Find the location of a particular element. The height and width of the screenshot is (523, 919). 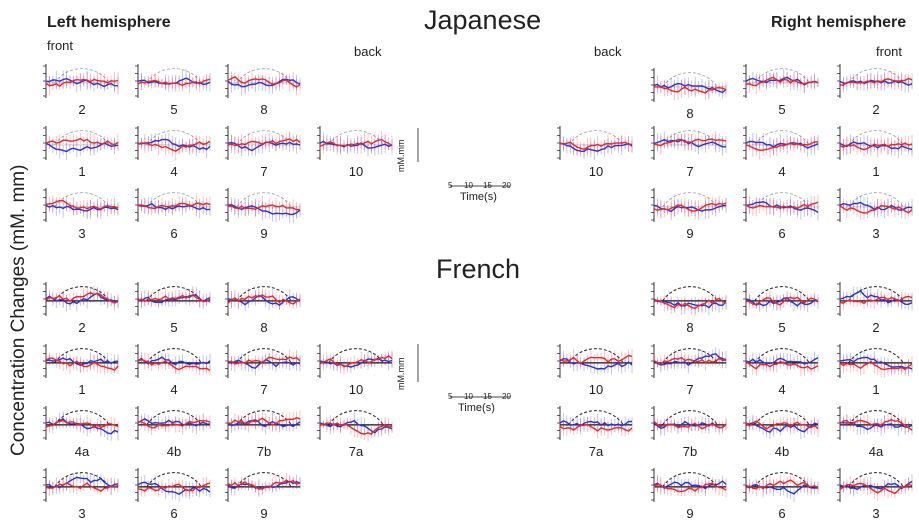

line-panel-4b is located at coordinates (781, 423).